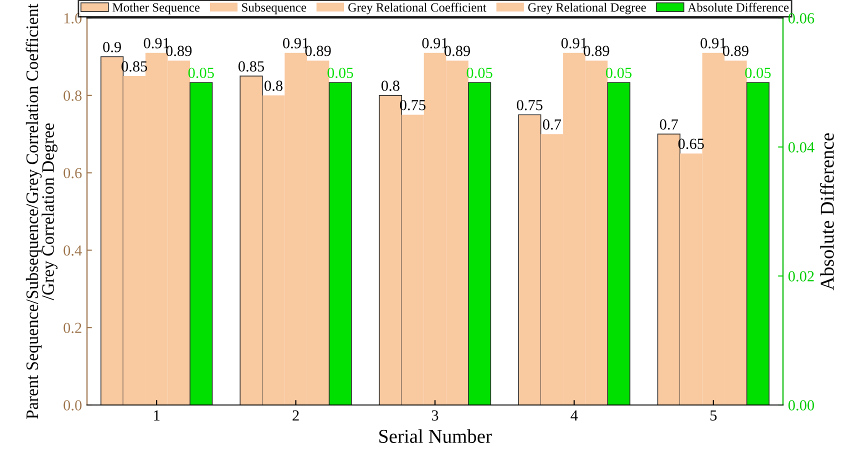 The width and height of the screenshot is (847, 466). Describe the element at coordinates (801, 405) in the screenshot. I see `y2-tick-label: 0.00` at that location.